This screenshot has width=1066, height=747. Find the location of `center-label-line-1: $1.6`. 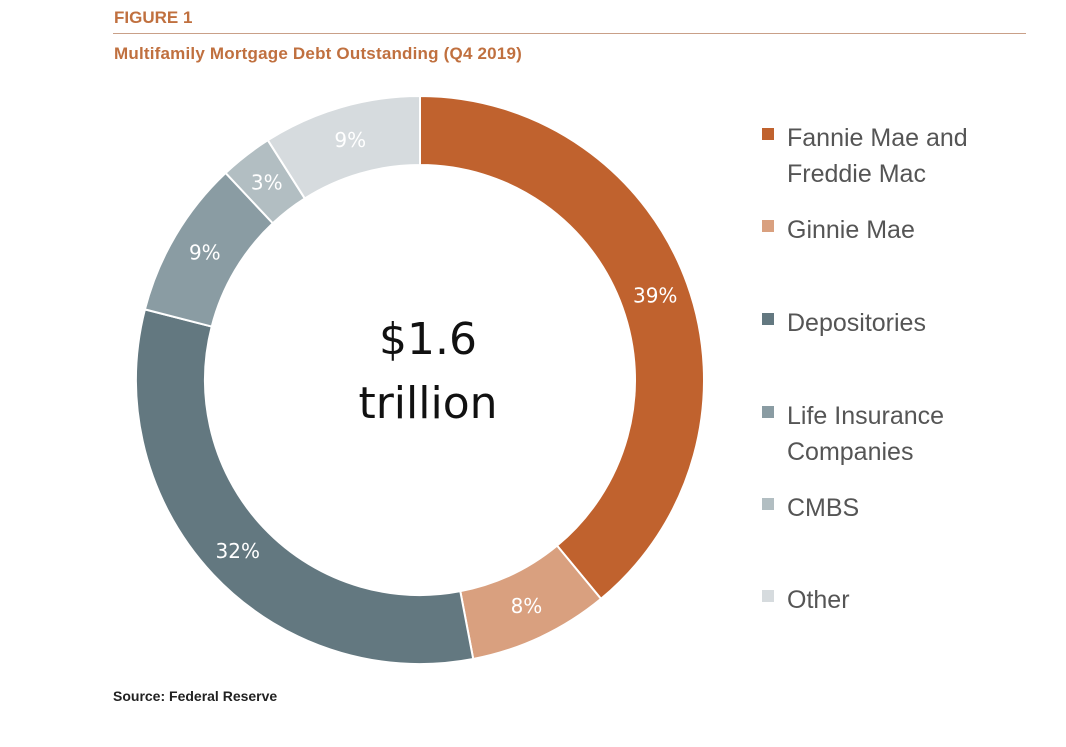

center-label-line-1: $1.6 is located at coordinates (428, 339).